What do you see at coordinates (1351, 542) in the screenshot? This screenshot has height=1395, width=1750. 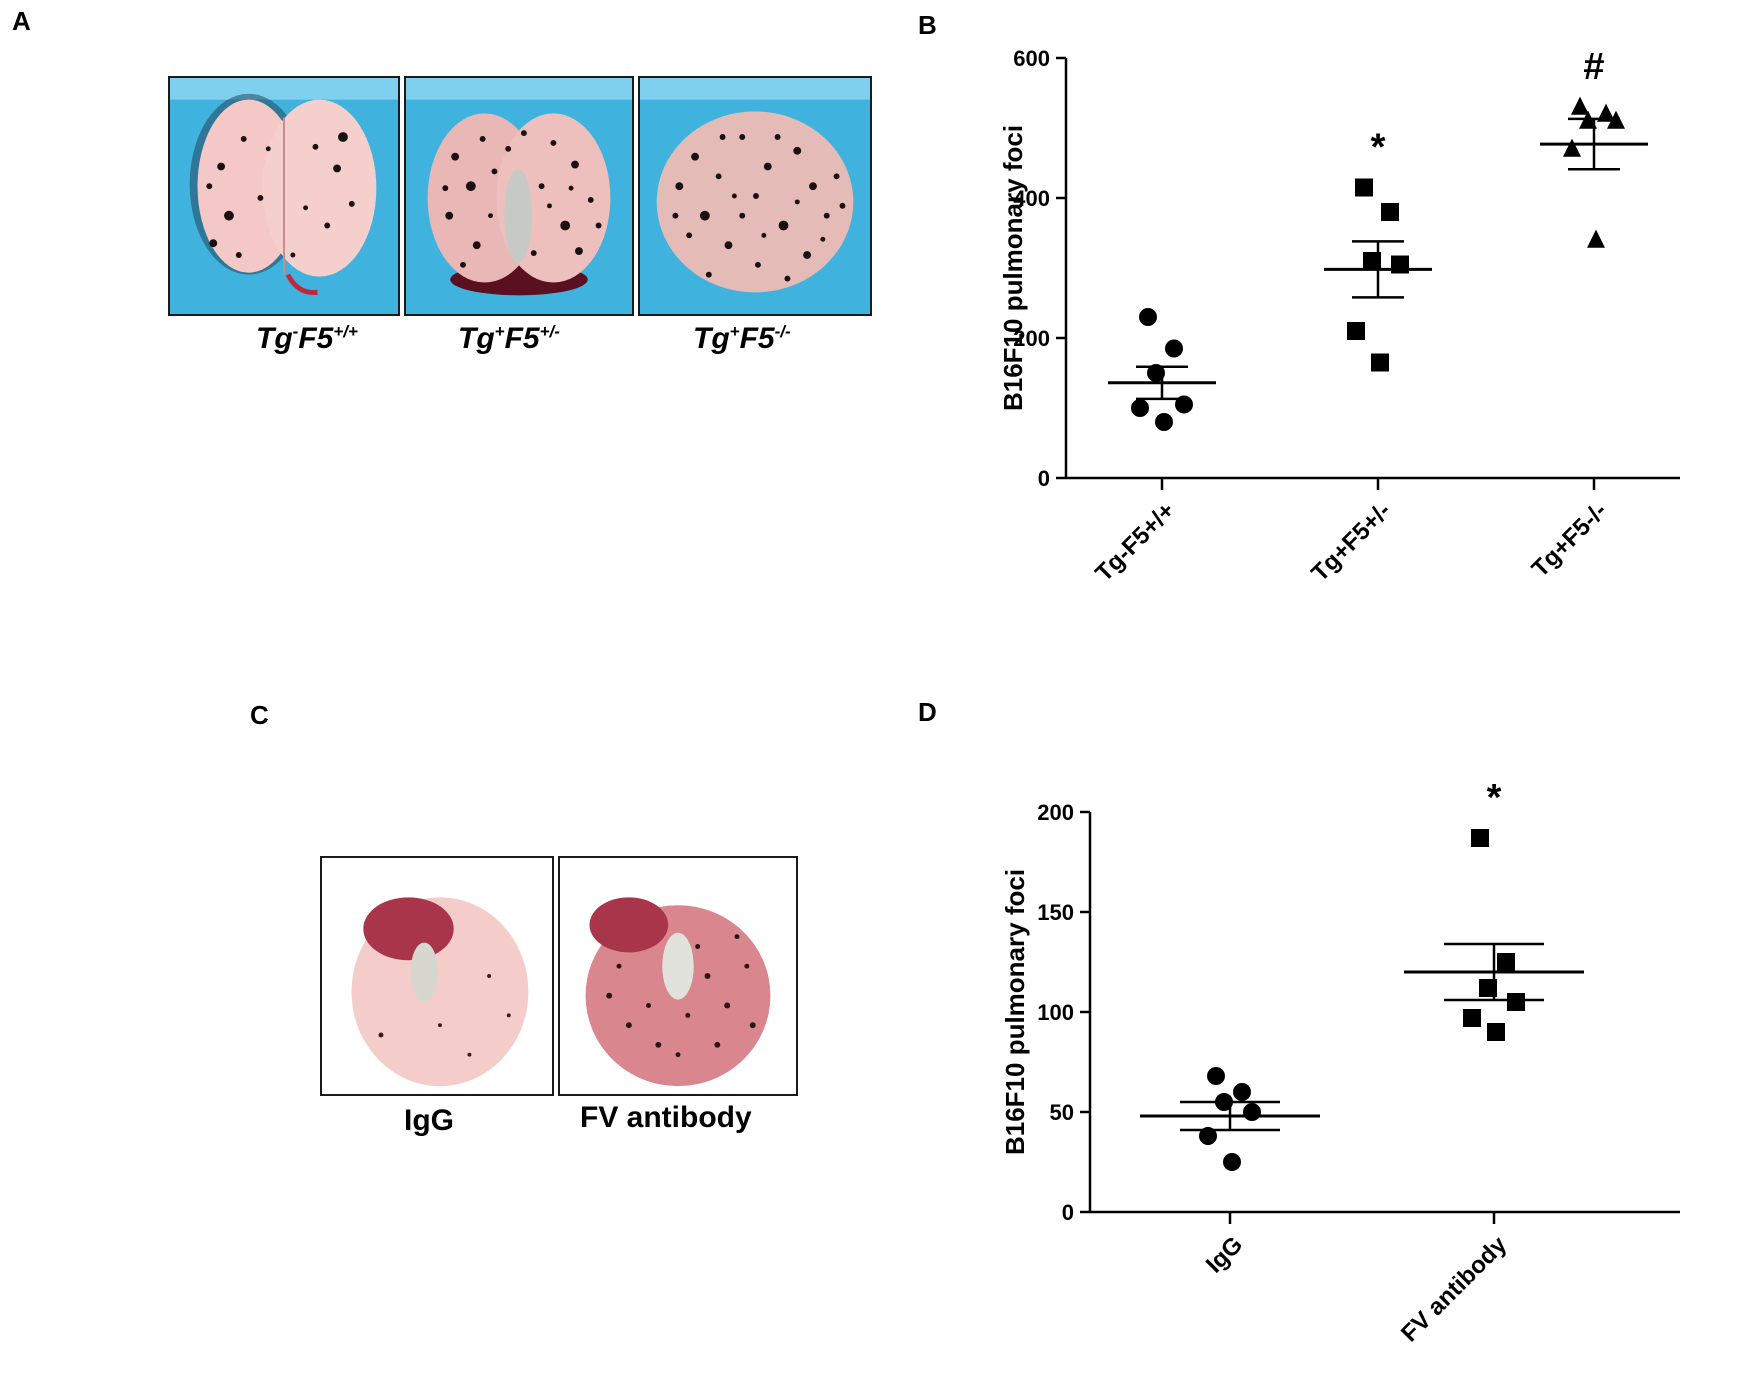 I see `x-tick-label: Tg+F5+/-` at bounding box center [1351, 542].